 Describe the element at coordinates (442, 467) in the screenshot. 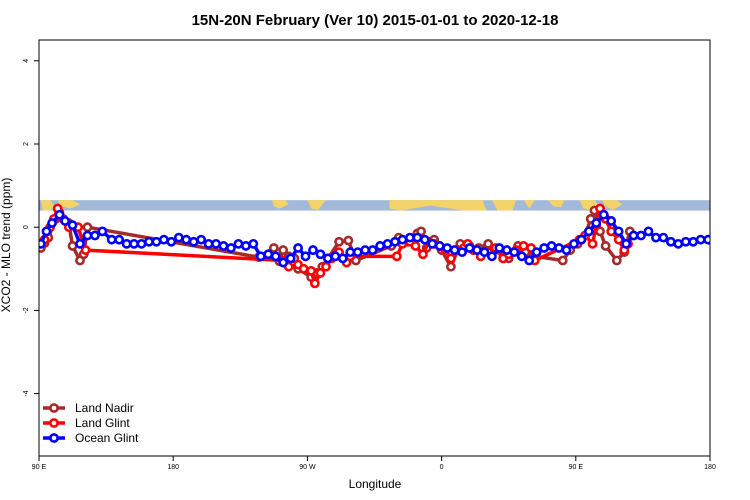

I see `x-tick-label: 0` at that location.